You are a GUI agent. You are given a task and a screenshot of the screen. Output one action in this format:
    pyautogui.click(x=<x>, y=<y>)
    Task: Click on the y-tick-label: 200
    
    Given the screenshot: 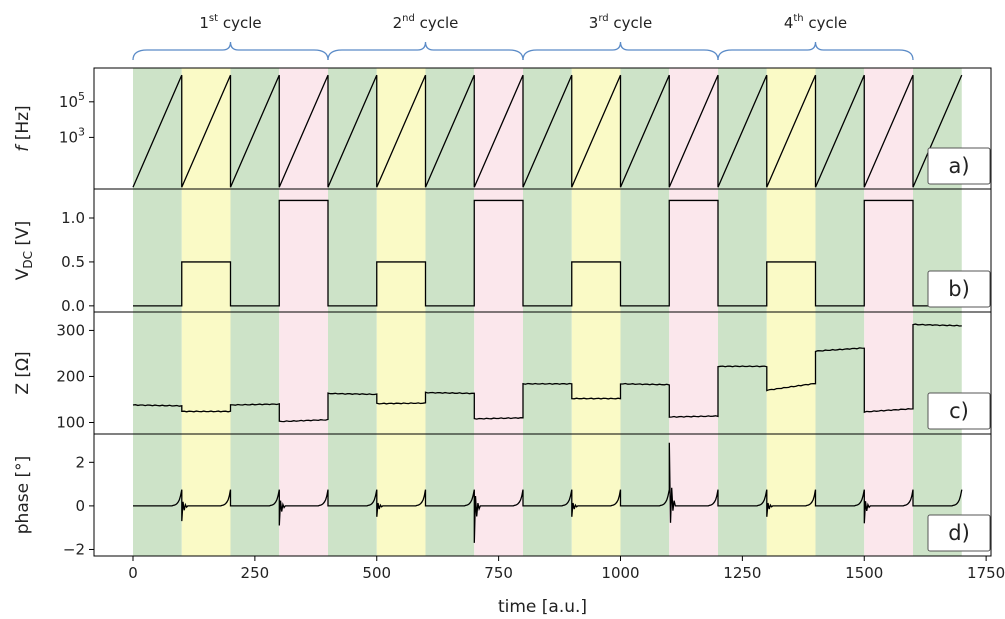 What is the action you would take?
    pyautogui.click(x=70, y=376)
    